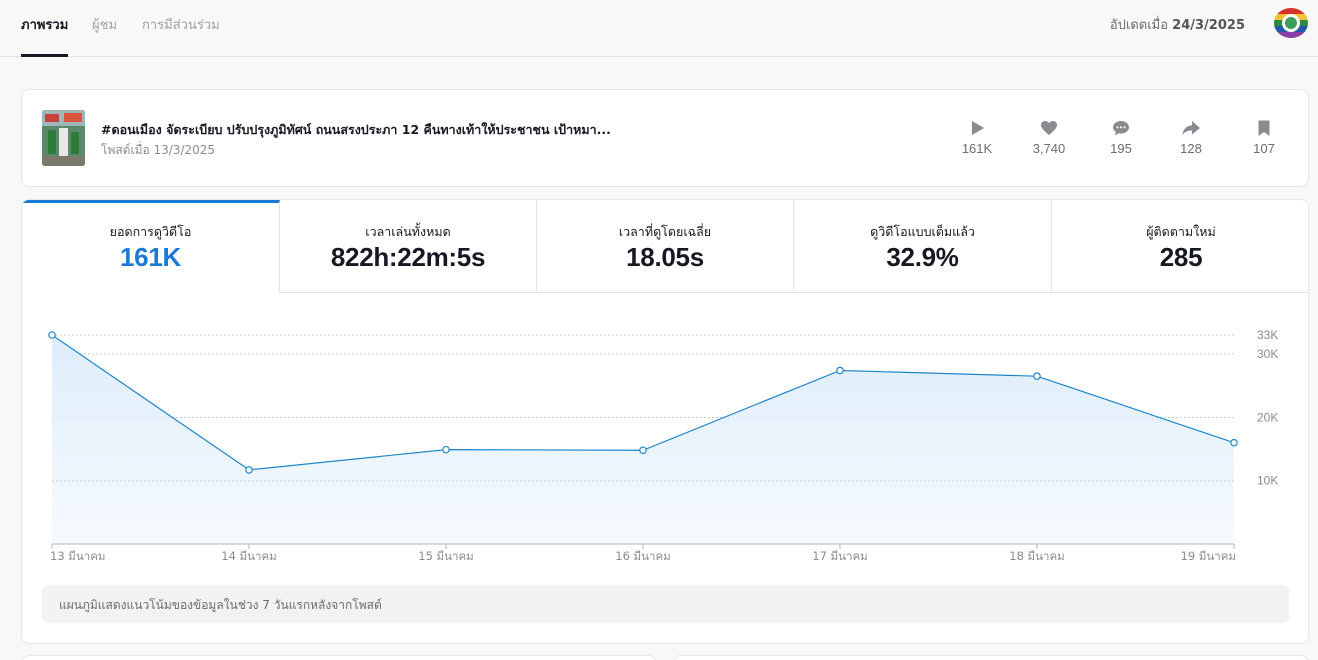 This screenshot has height=660, width=1318. I want to click on last-updated: อัปเดตเมื่อ 24/3/2025, so click(1177, 24).